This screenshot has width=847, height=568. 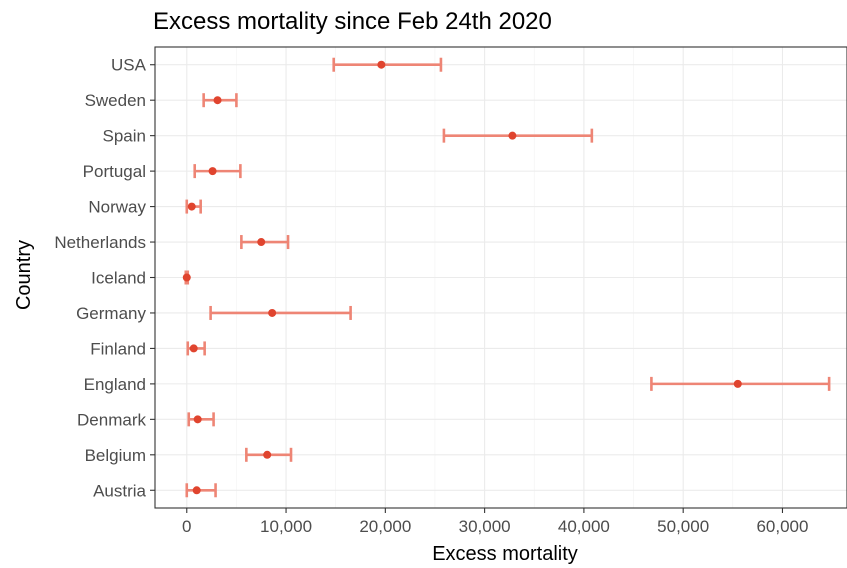 What do you see at coordinates (381, 64) in the screenshot?
I see `data-point-usa` at bounding box center [381, 64].